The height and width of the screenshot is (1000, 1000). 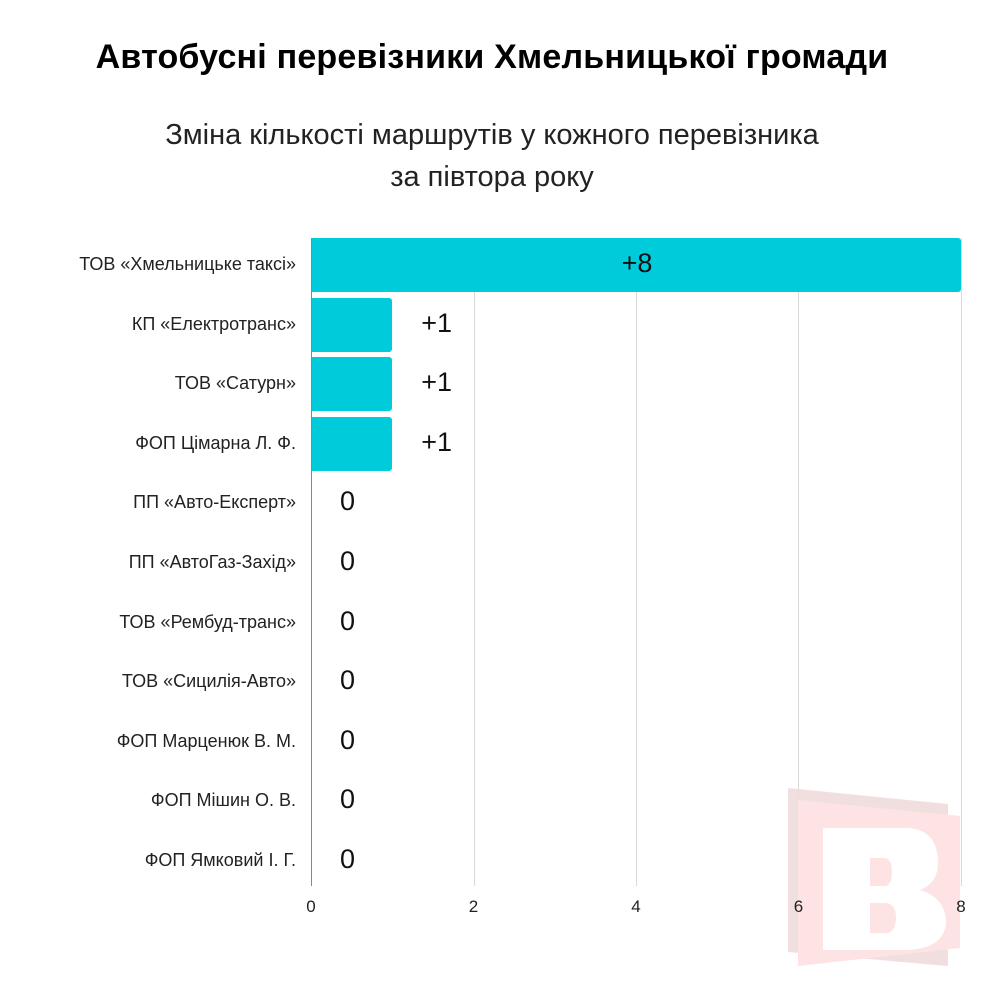 What do you see at coordinates (220, 860) in the screenshot?
I see `category-label: ФОП Ямковий І. Г.` at bounding box center [220, 860].